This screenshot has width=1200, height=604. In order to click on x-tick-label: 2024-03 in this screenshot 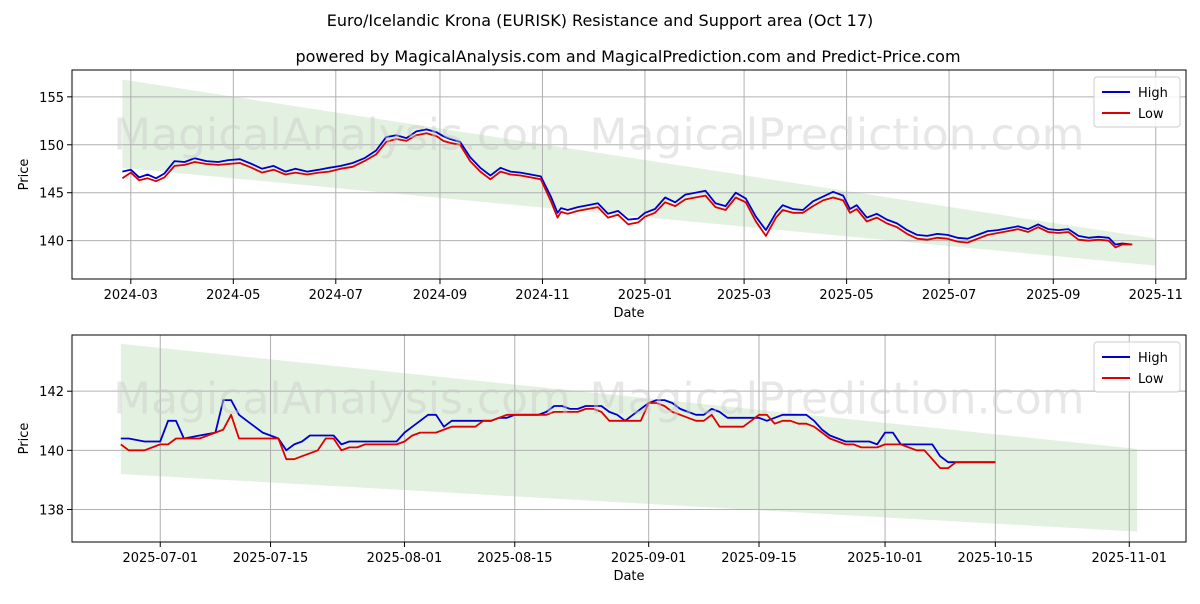, I will do `click(131, 295)`.